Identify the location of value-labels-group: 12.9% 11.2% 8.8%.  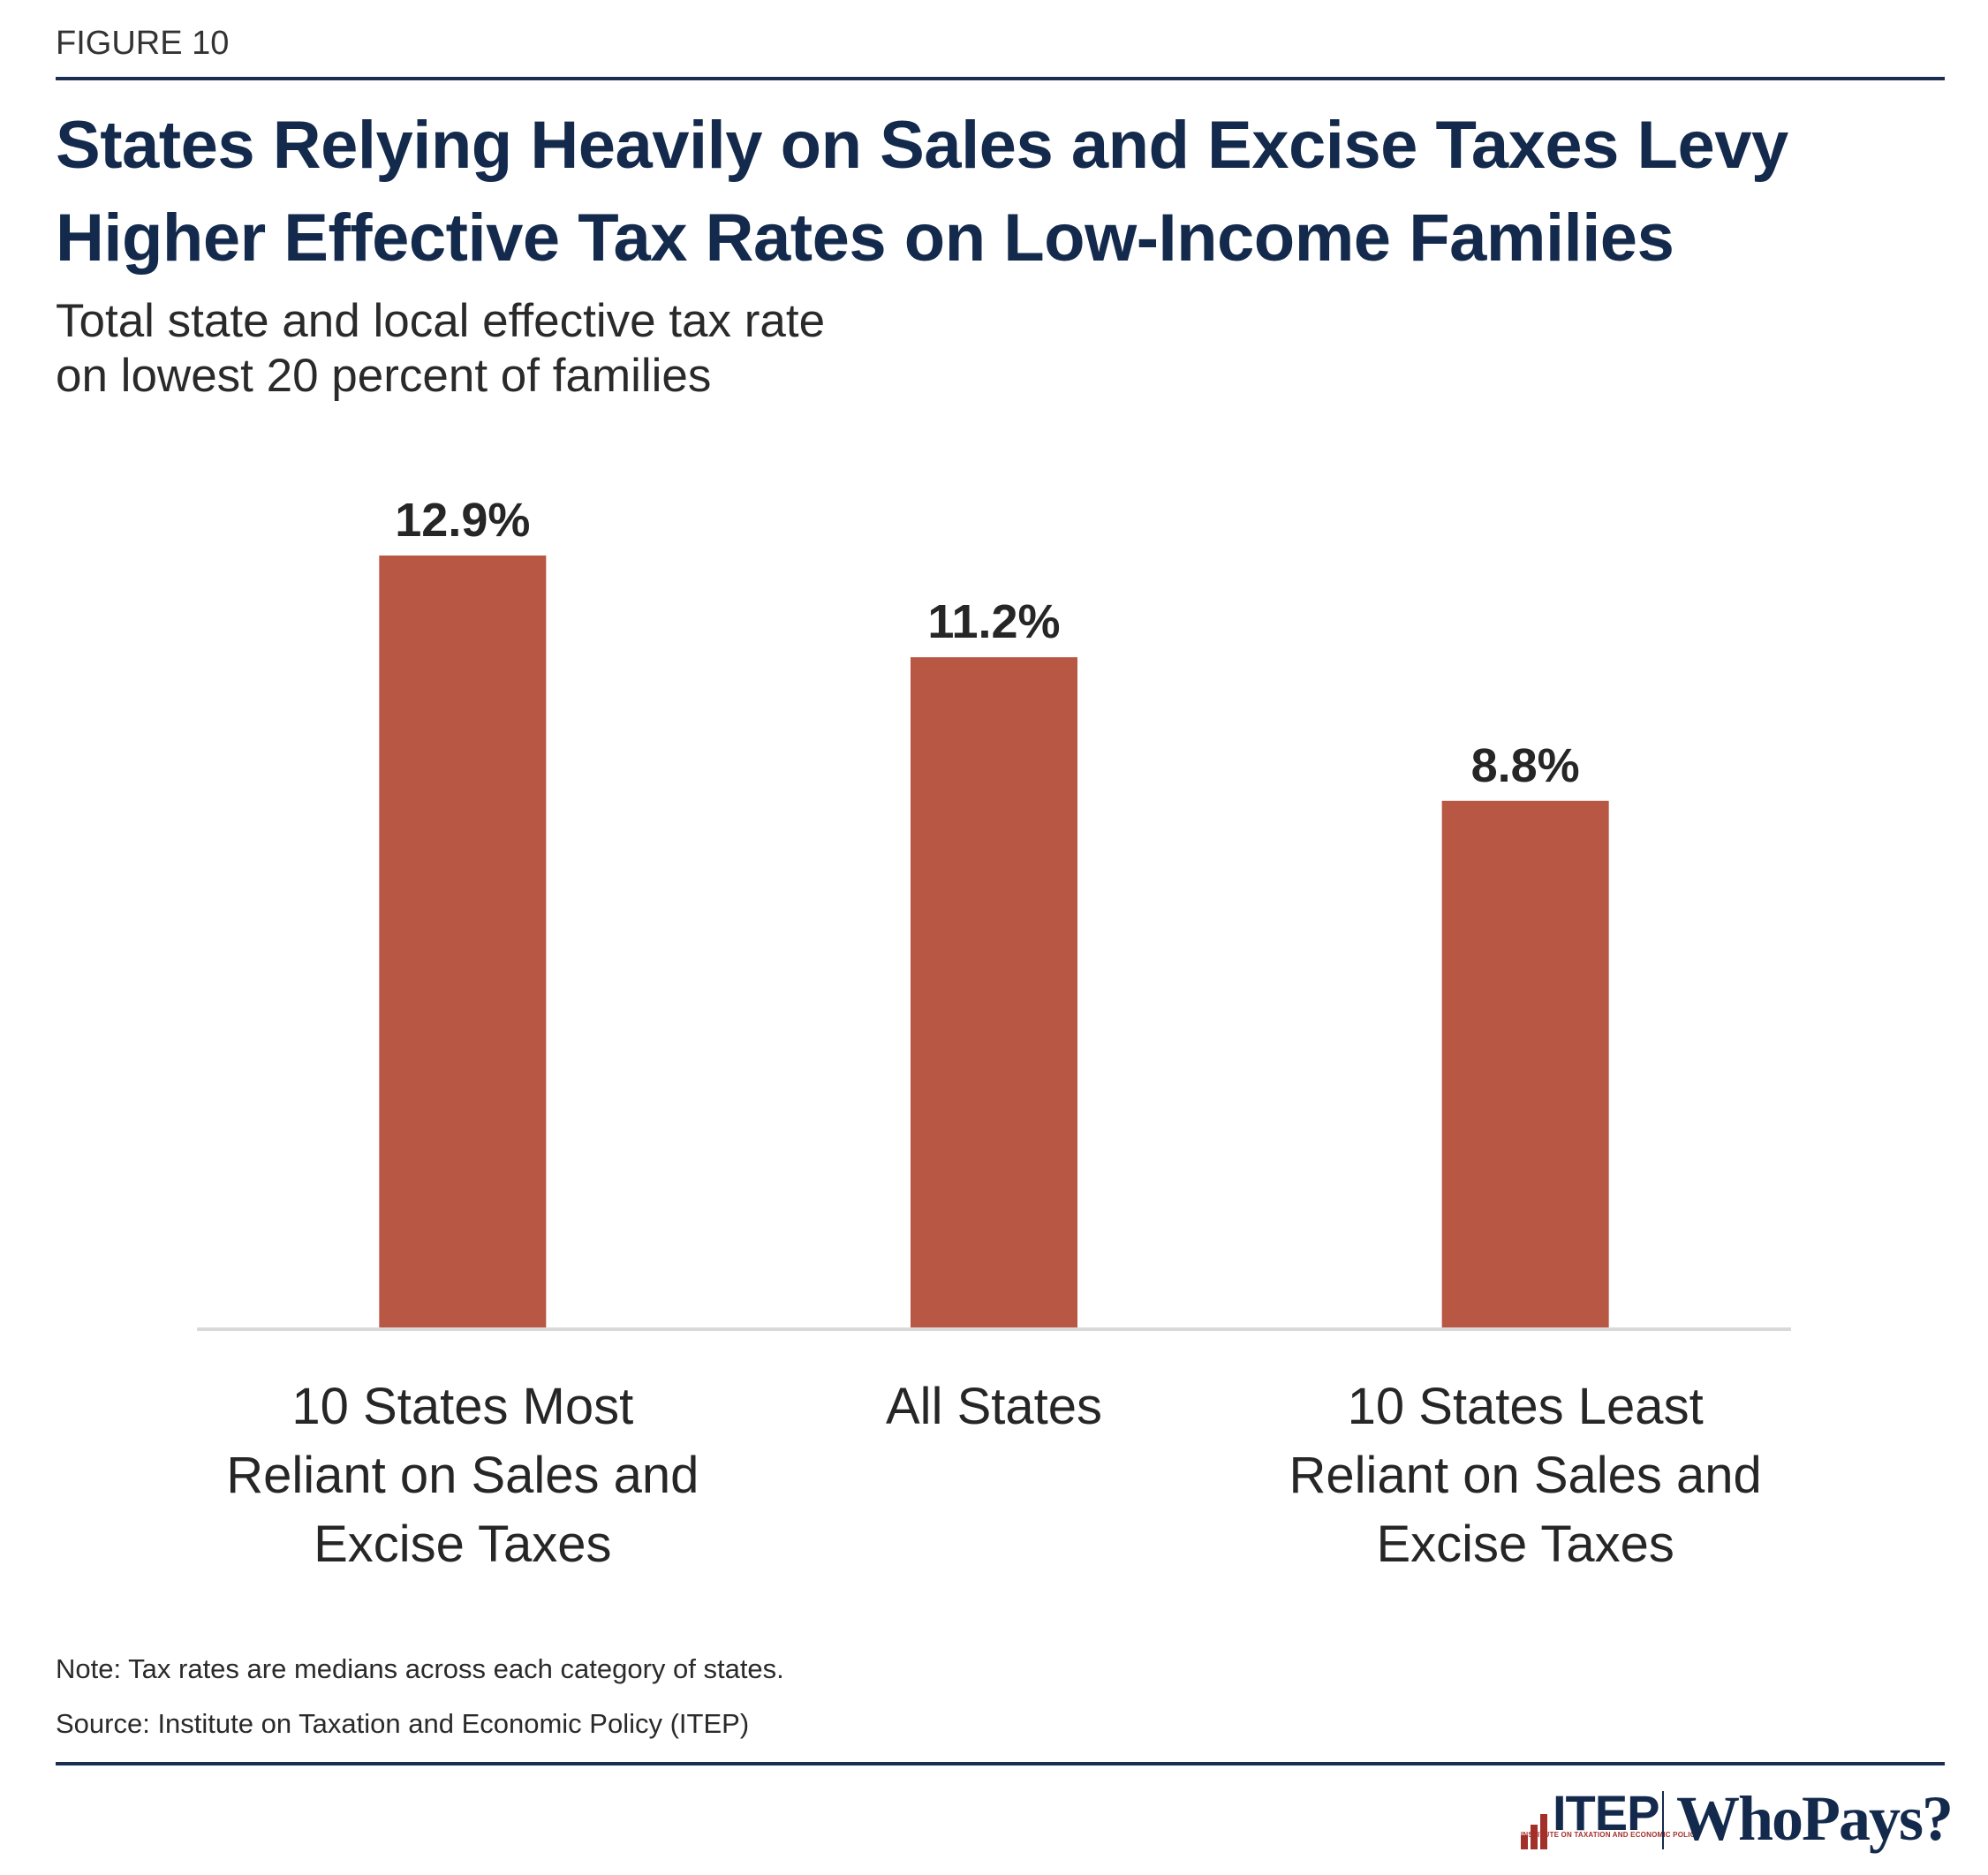
(987, 643).